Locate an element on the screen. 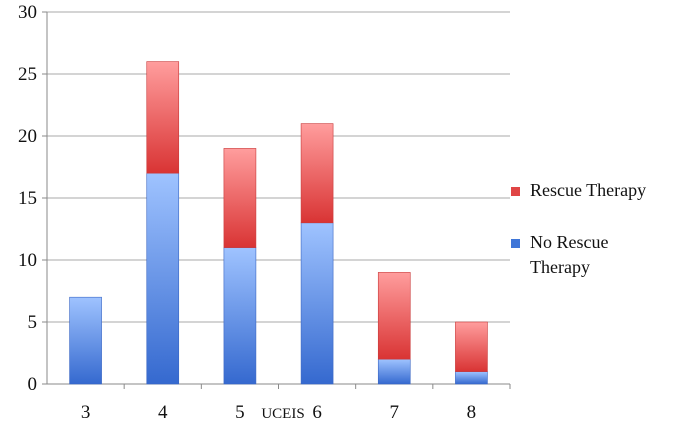 This screenshot has width=690, height=431. x-tick-label: 3 is located at coordinates (86, 412).